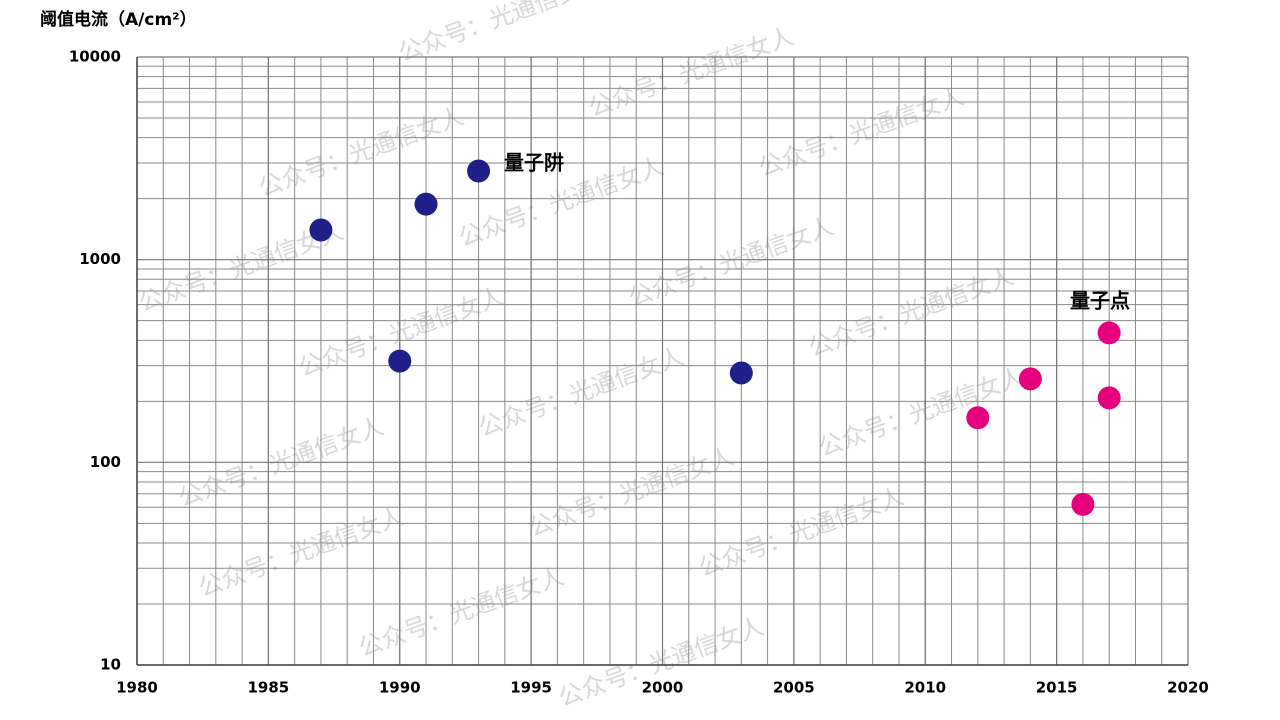  What do you see at coordinates (95, 57) in the screenshot?
I see `y-tick-label: 10000` at bounding box center [95, 57].